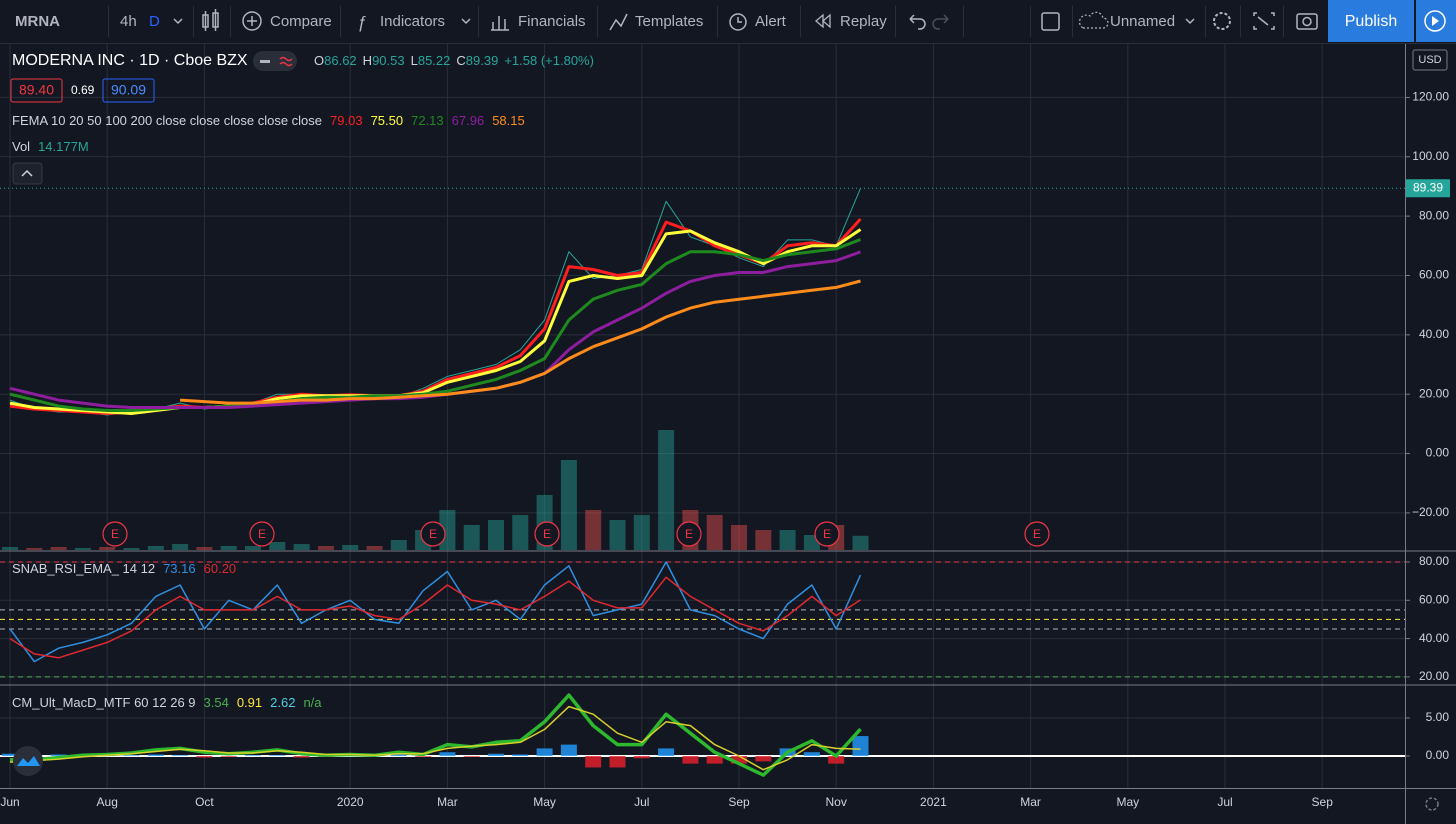 The image size is (1456, 824). What do you see at coordinates (179, 568) in the screenshot?
I see `rsi-value: 73.16` at bounding box center [179, 568].